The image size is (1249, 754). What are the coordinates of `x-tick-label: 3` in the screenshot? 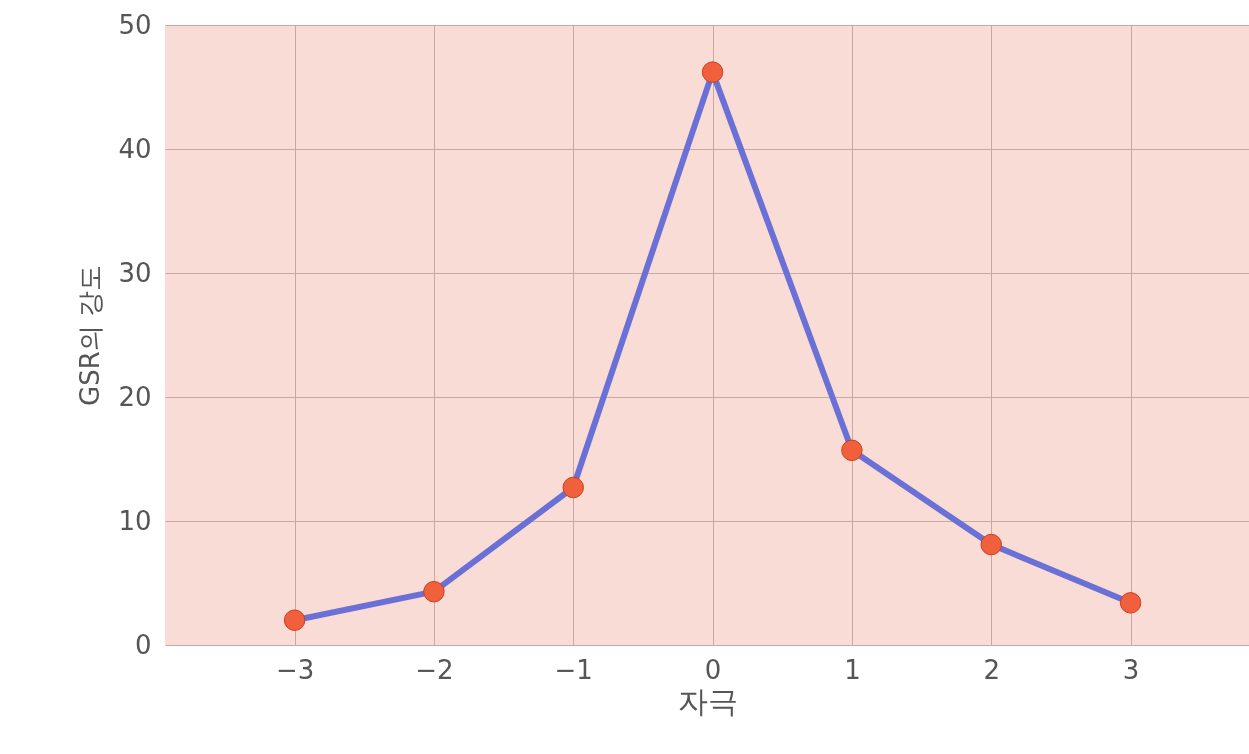 It's located at (1131, 669).